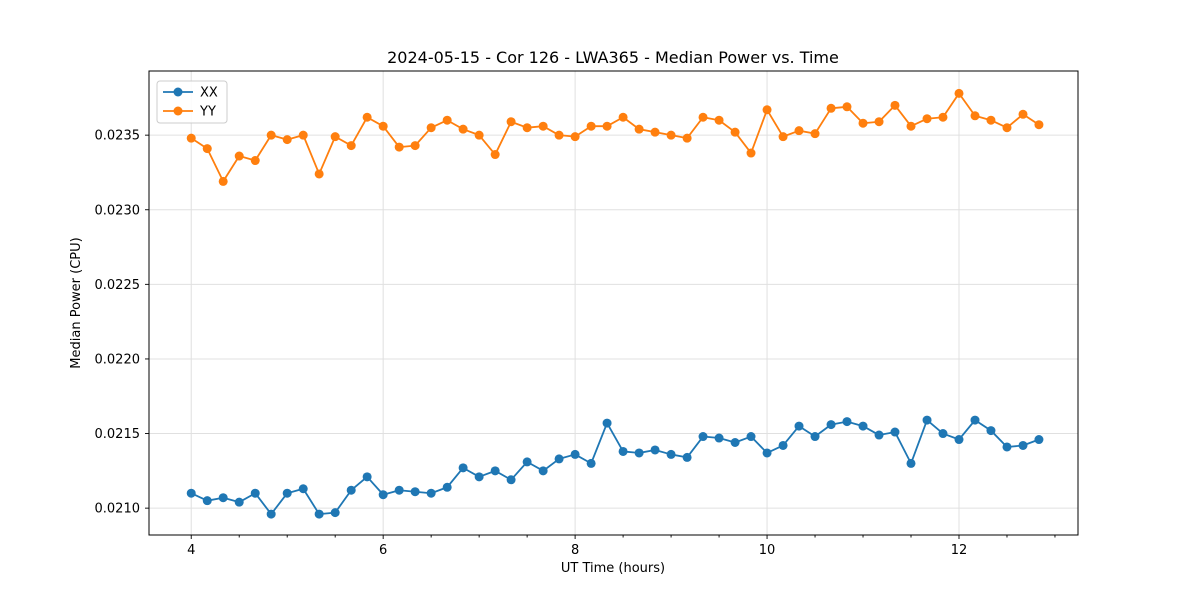  What do you see at coordinates (959, 550) in the screenshot?
I see `x-tick-label: 12` at bounding box center [959, 550].